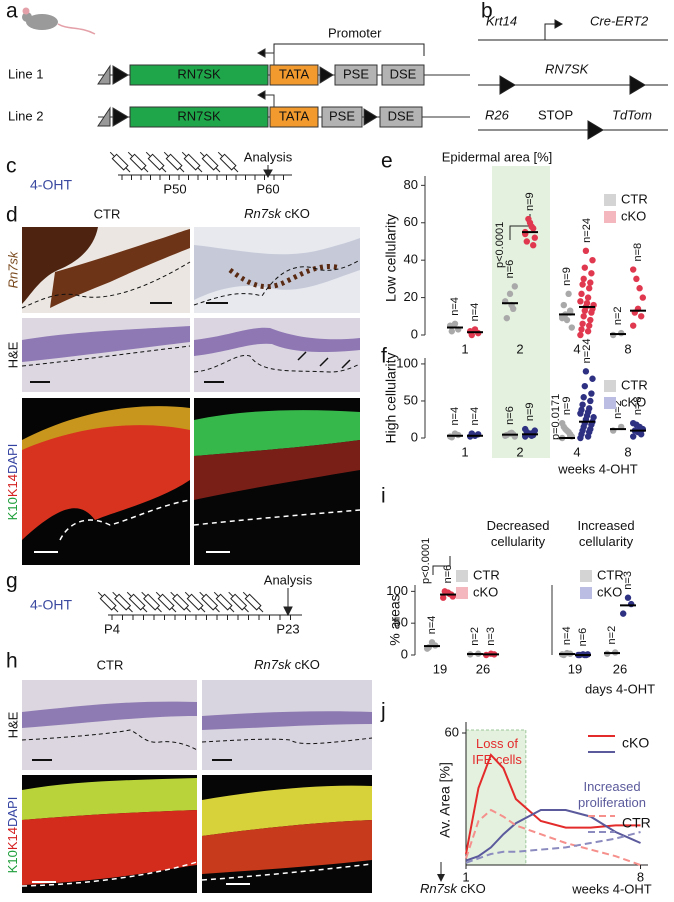 This screenshot has width=674, height=902. What do you see at coordinates (497, 156) in the screenshot?
I see `chart-title: Epidermal area [%]` at bounding box center [497, 156].